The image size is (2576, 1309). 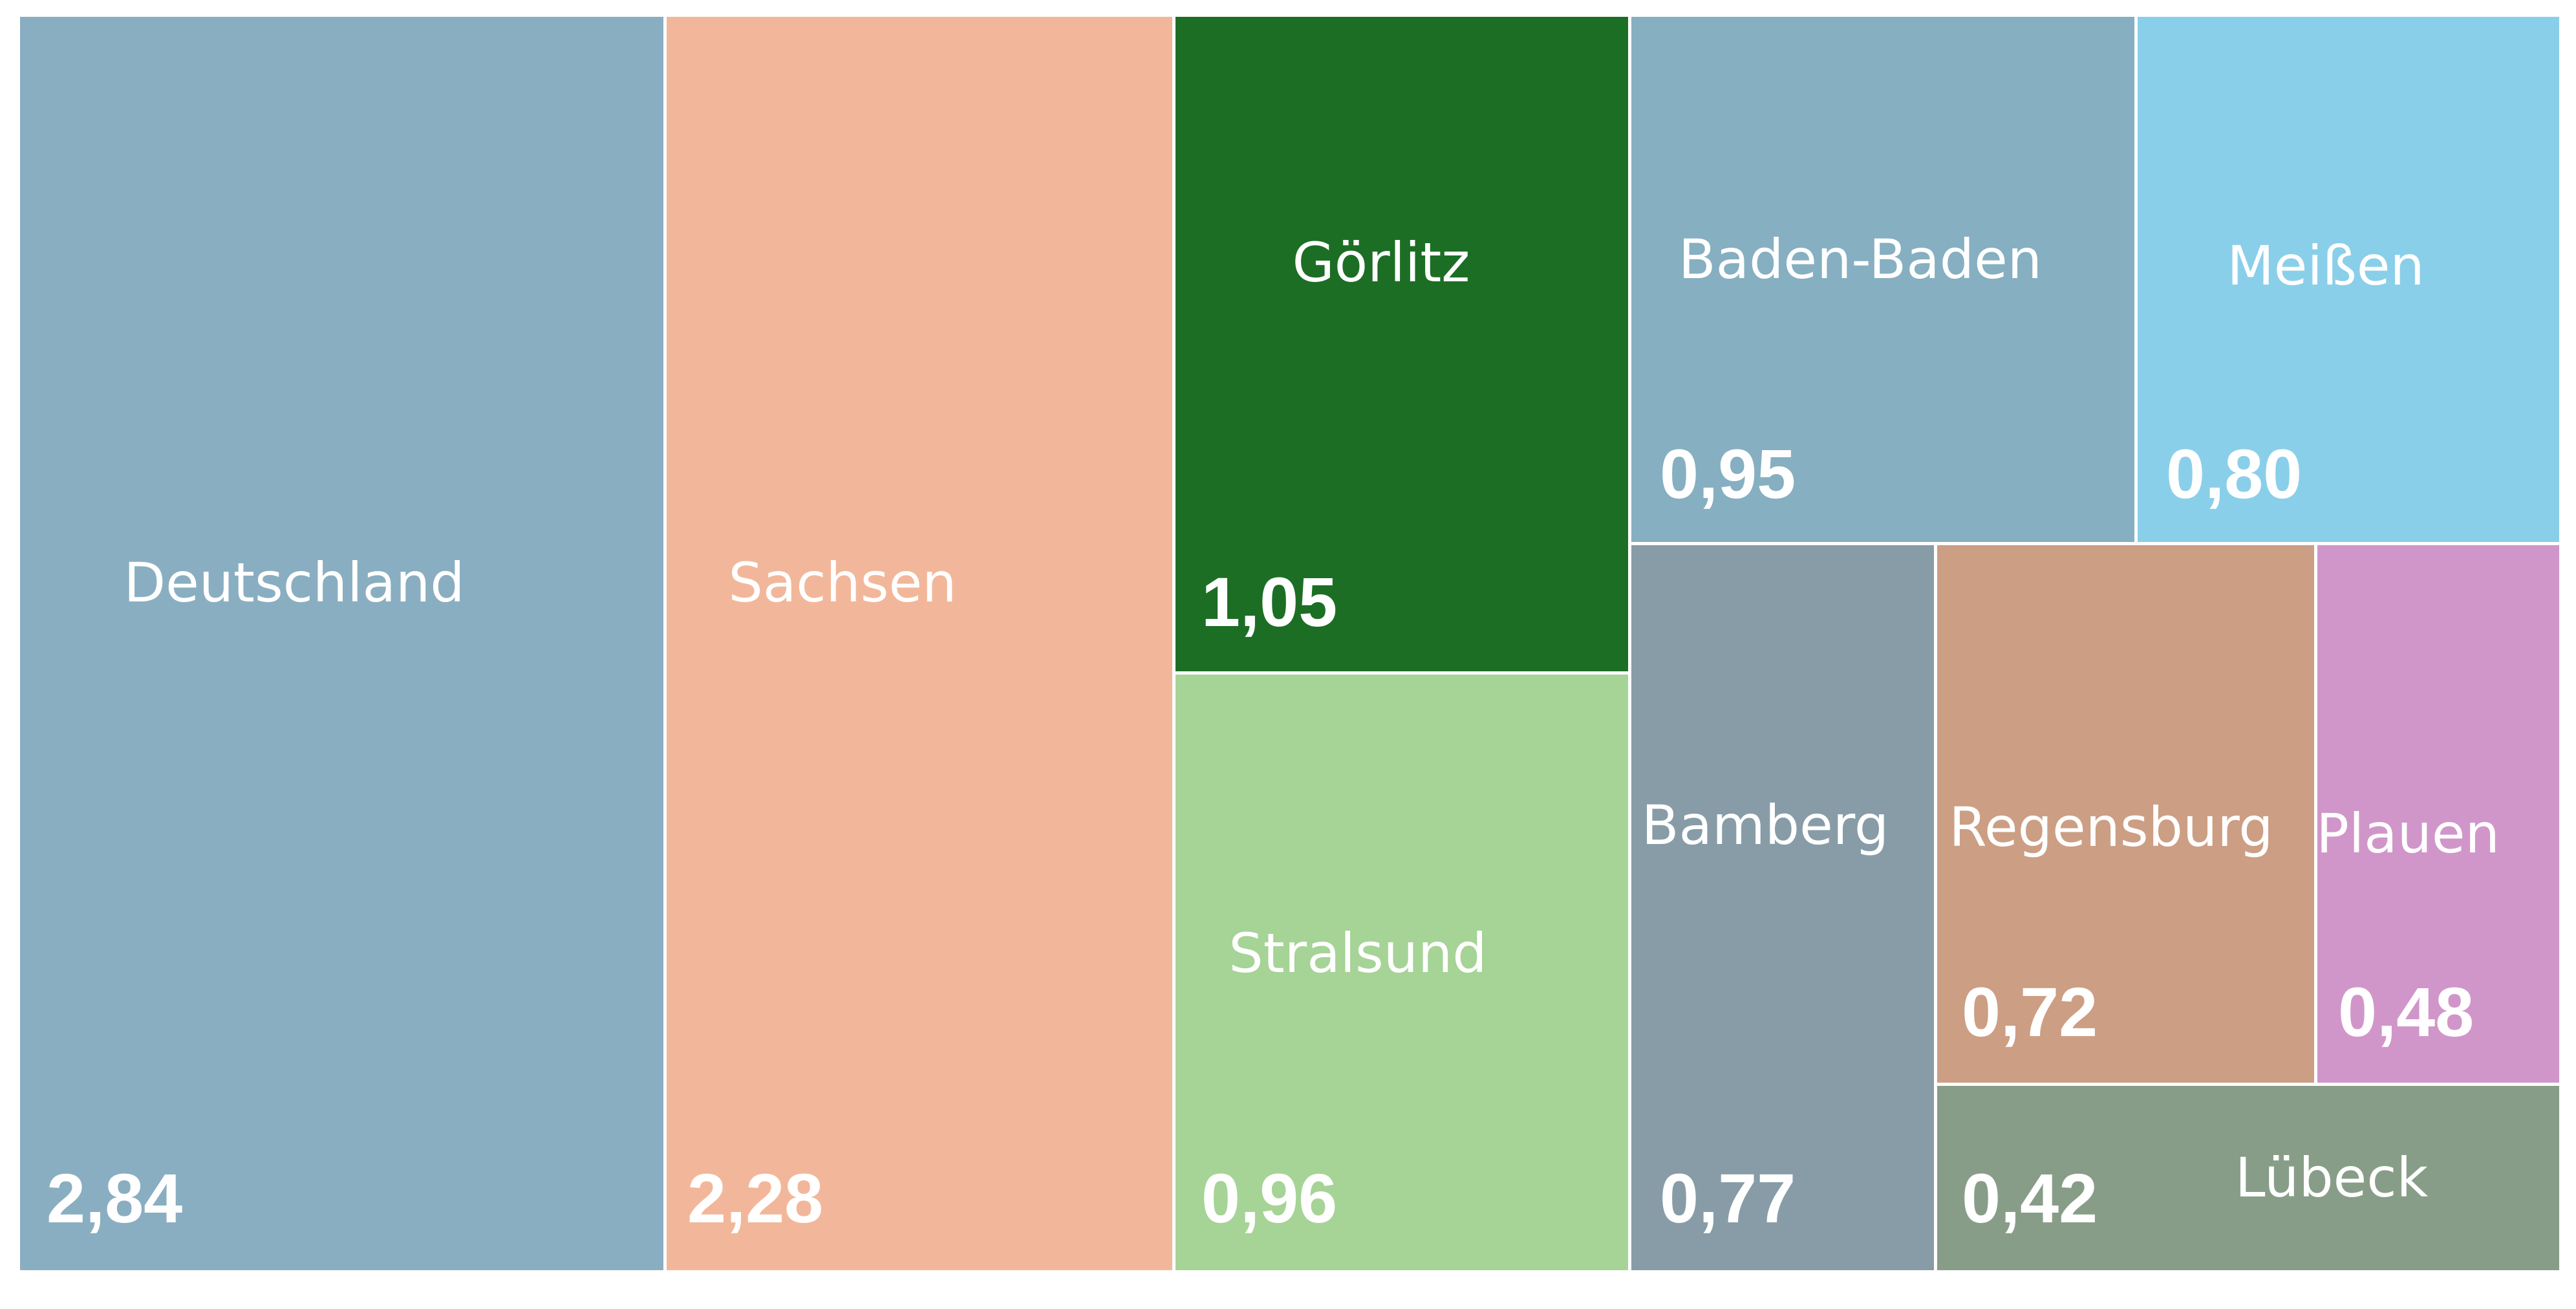 I want to click on tile-value-bamberg: 0,77, so click(x=1728, y=1198).